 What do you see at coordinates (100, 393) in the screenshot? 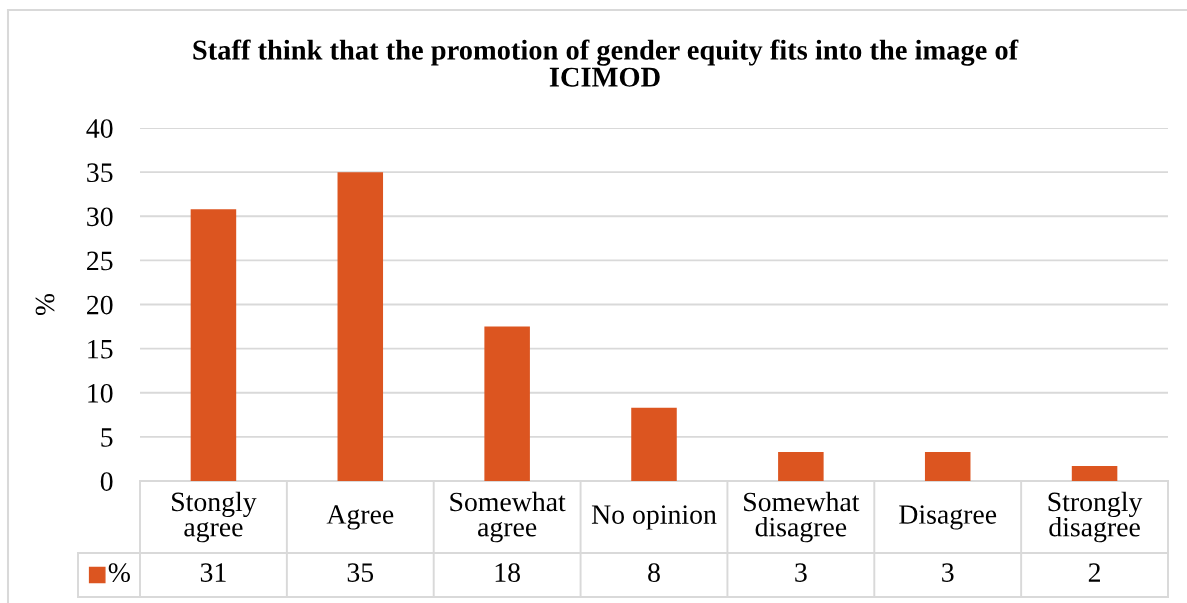
I see `y-tick-label: 10` at bounding box center [100, 393].